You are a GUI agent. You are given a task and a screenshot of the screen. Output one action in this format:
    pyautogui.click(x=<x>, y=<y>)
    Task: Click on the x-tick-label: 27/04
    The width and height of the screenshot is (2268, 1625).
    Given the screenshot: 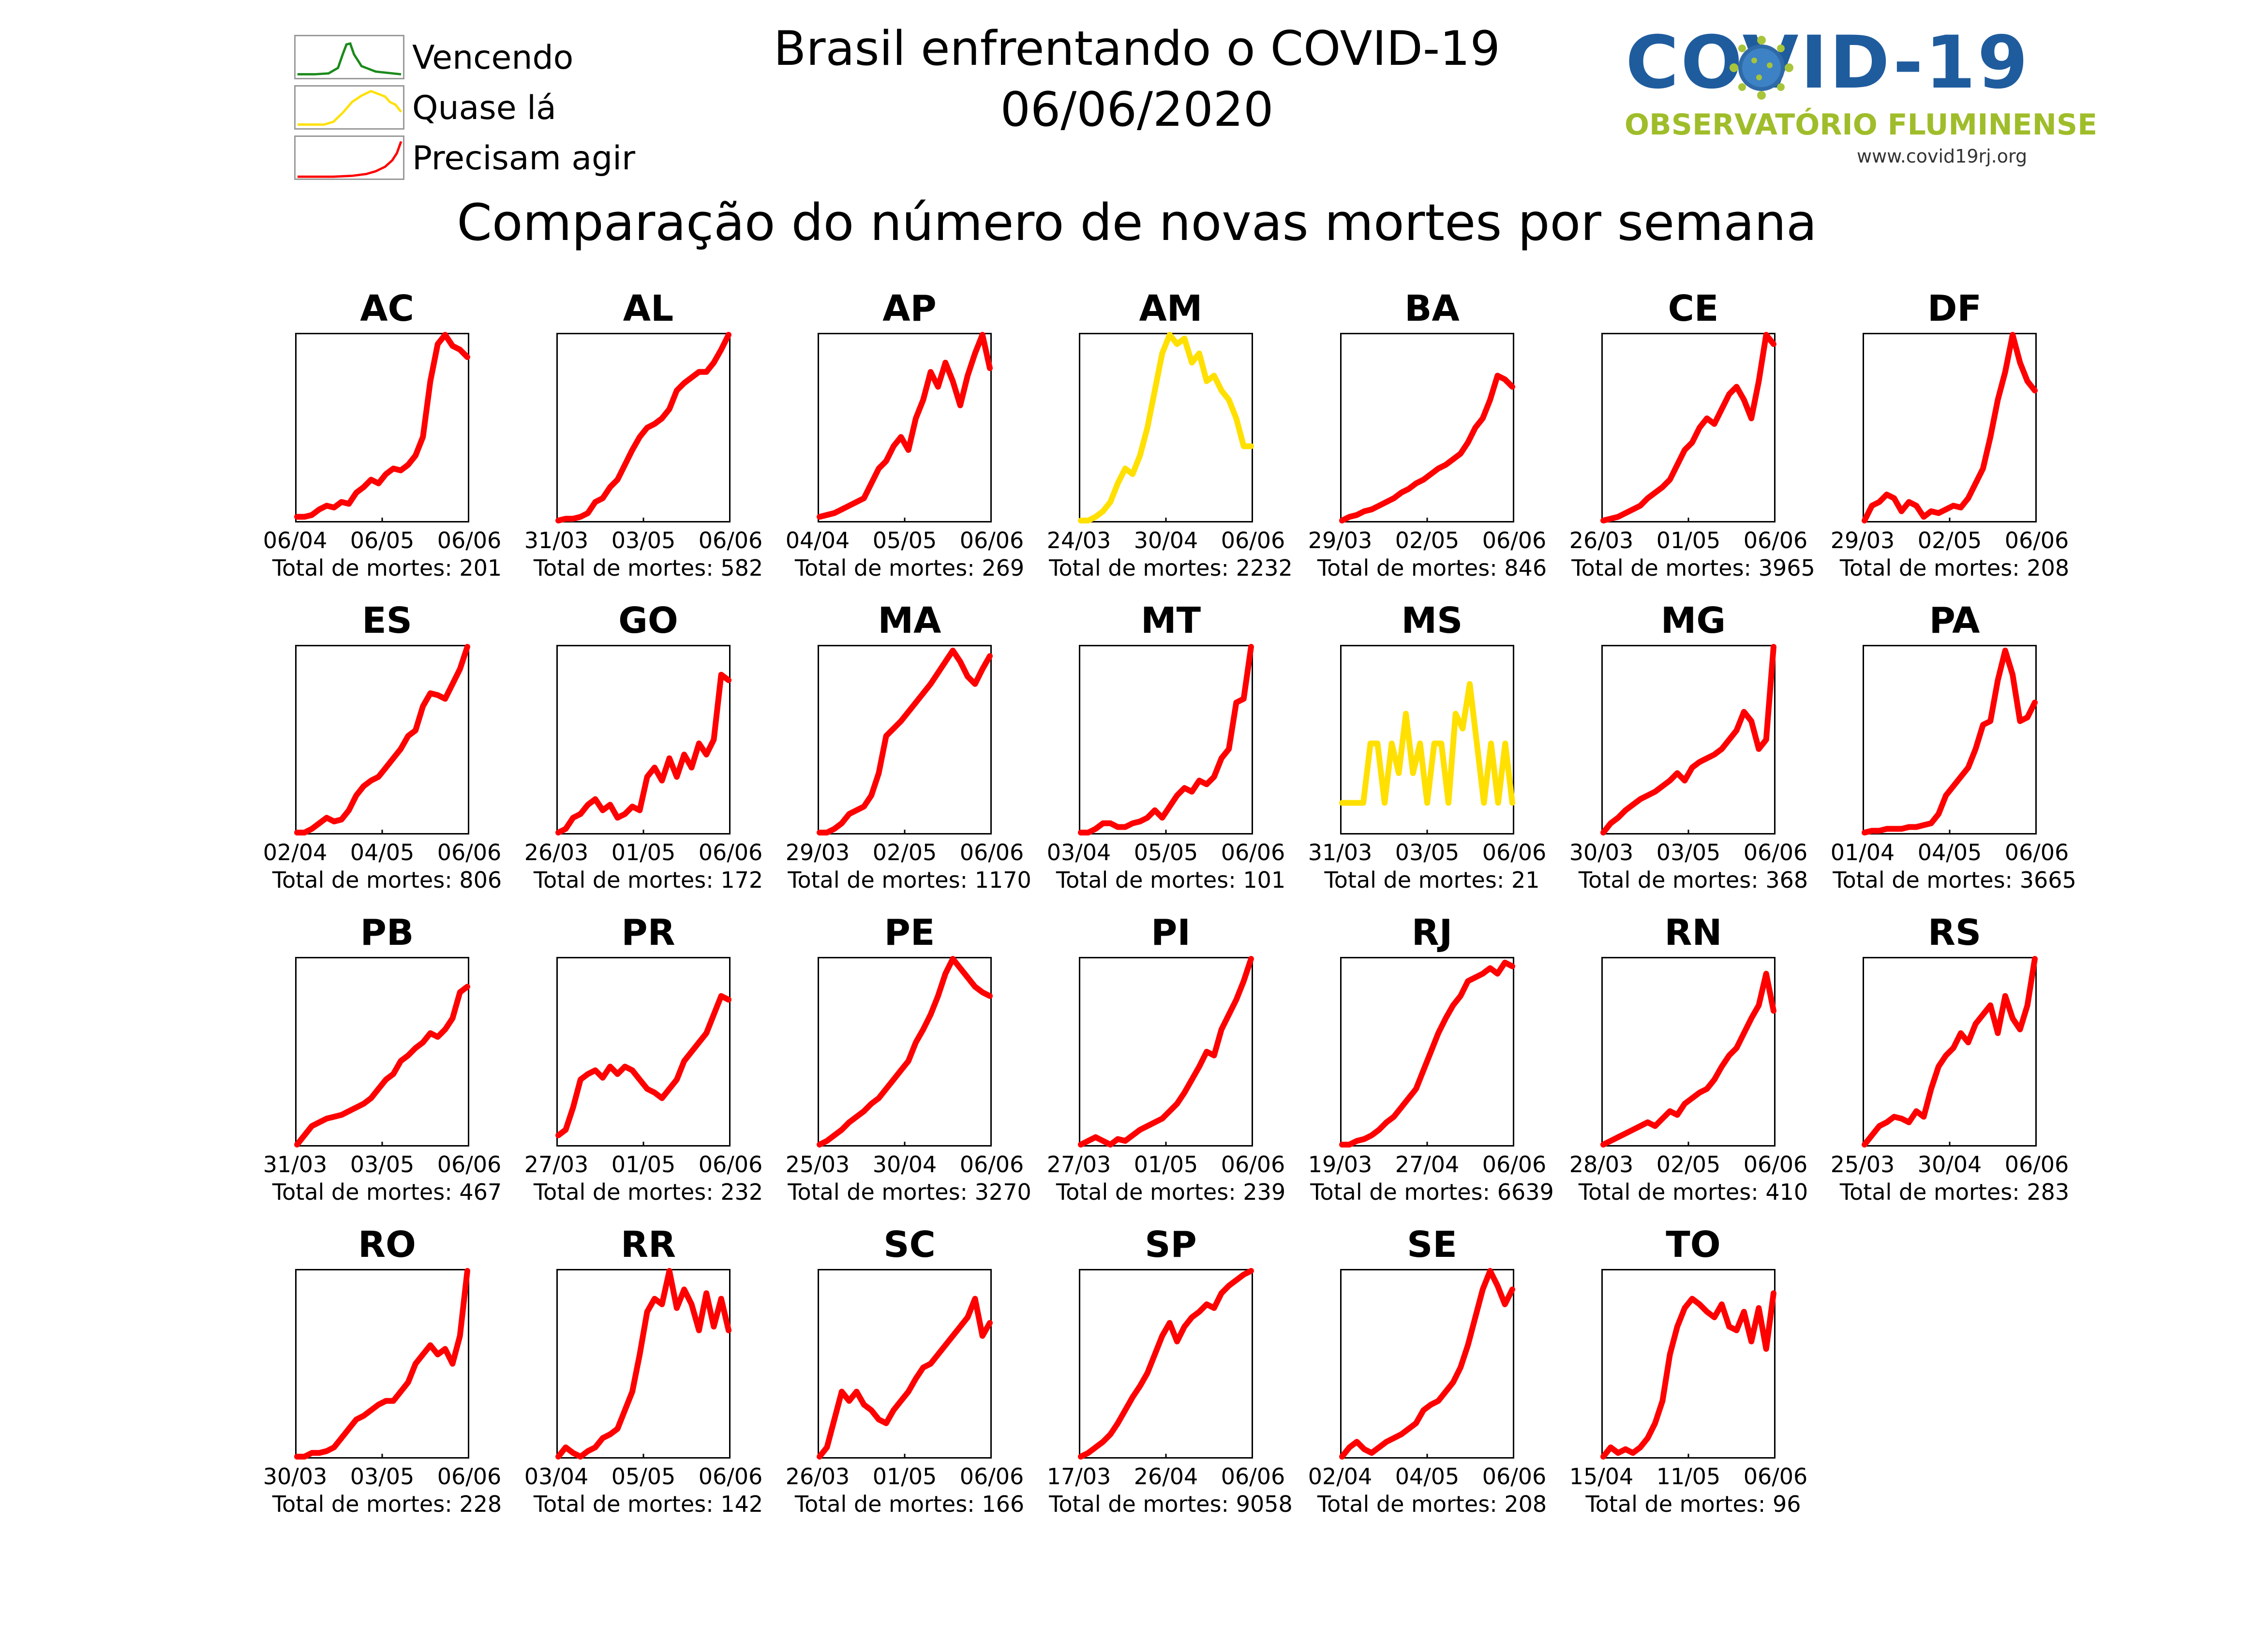 What is the action you would take?
    pyautogui.click(x=1427, y=1164)
    